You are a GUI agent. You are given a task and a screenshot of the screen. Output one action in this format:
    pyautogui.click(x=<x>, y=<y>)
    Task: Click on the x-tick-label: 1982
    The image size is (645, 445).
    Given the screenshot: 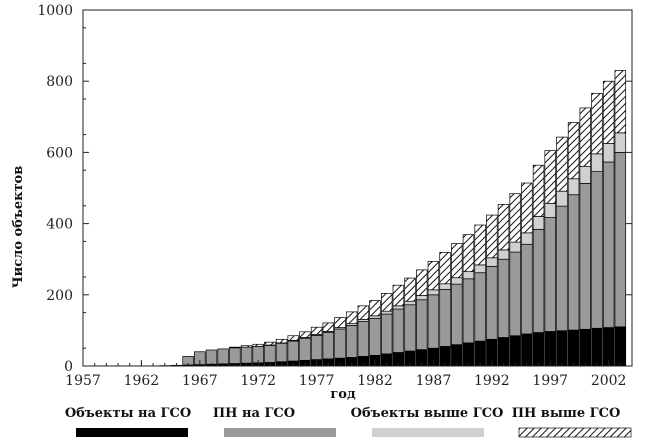 What is the action you would take?
    pyautogui.click(x=375, y=381)
    